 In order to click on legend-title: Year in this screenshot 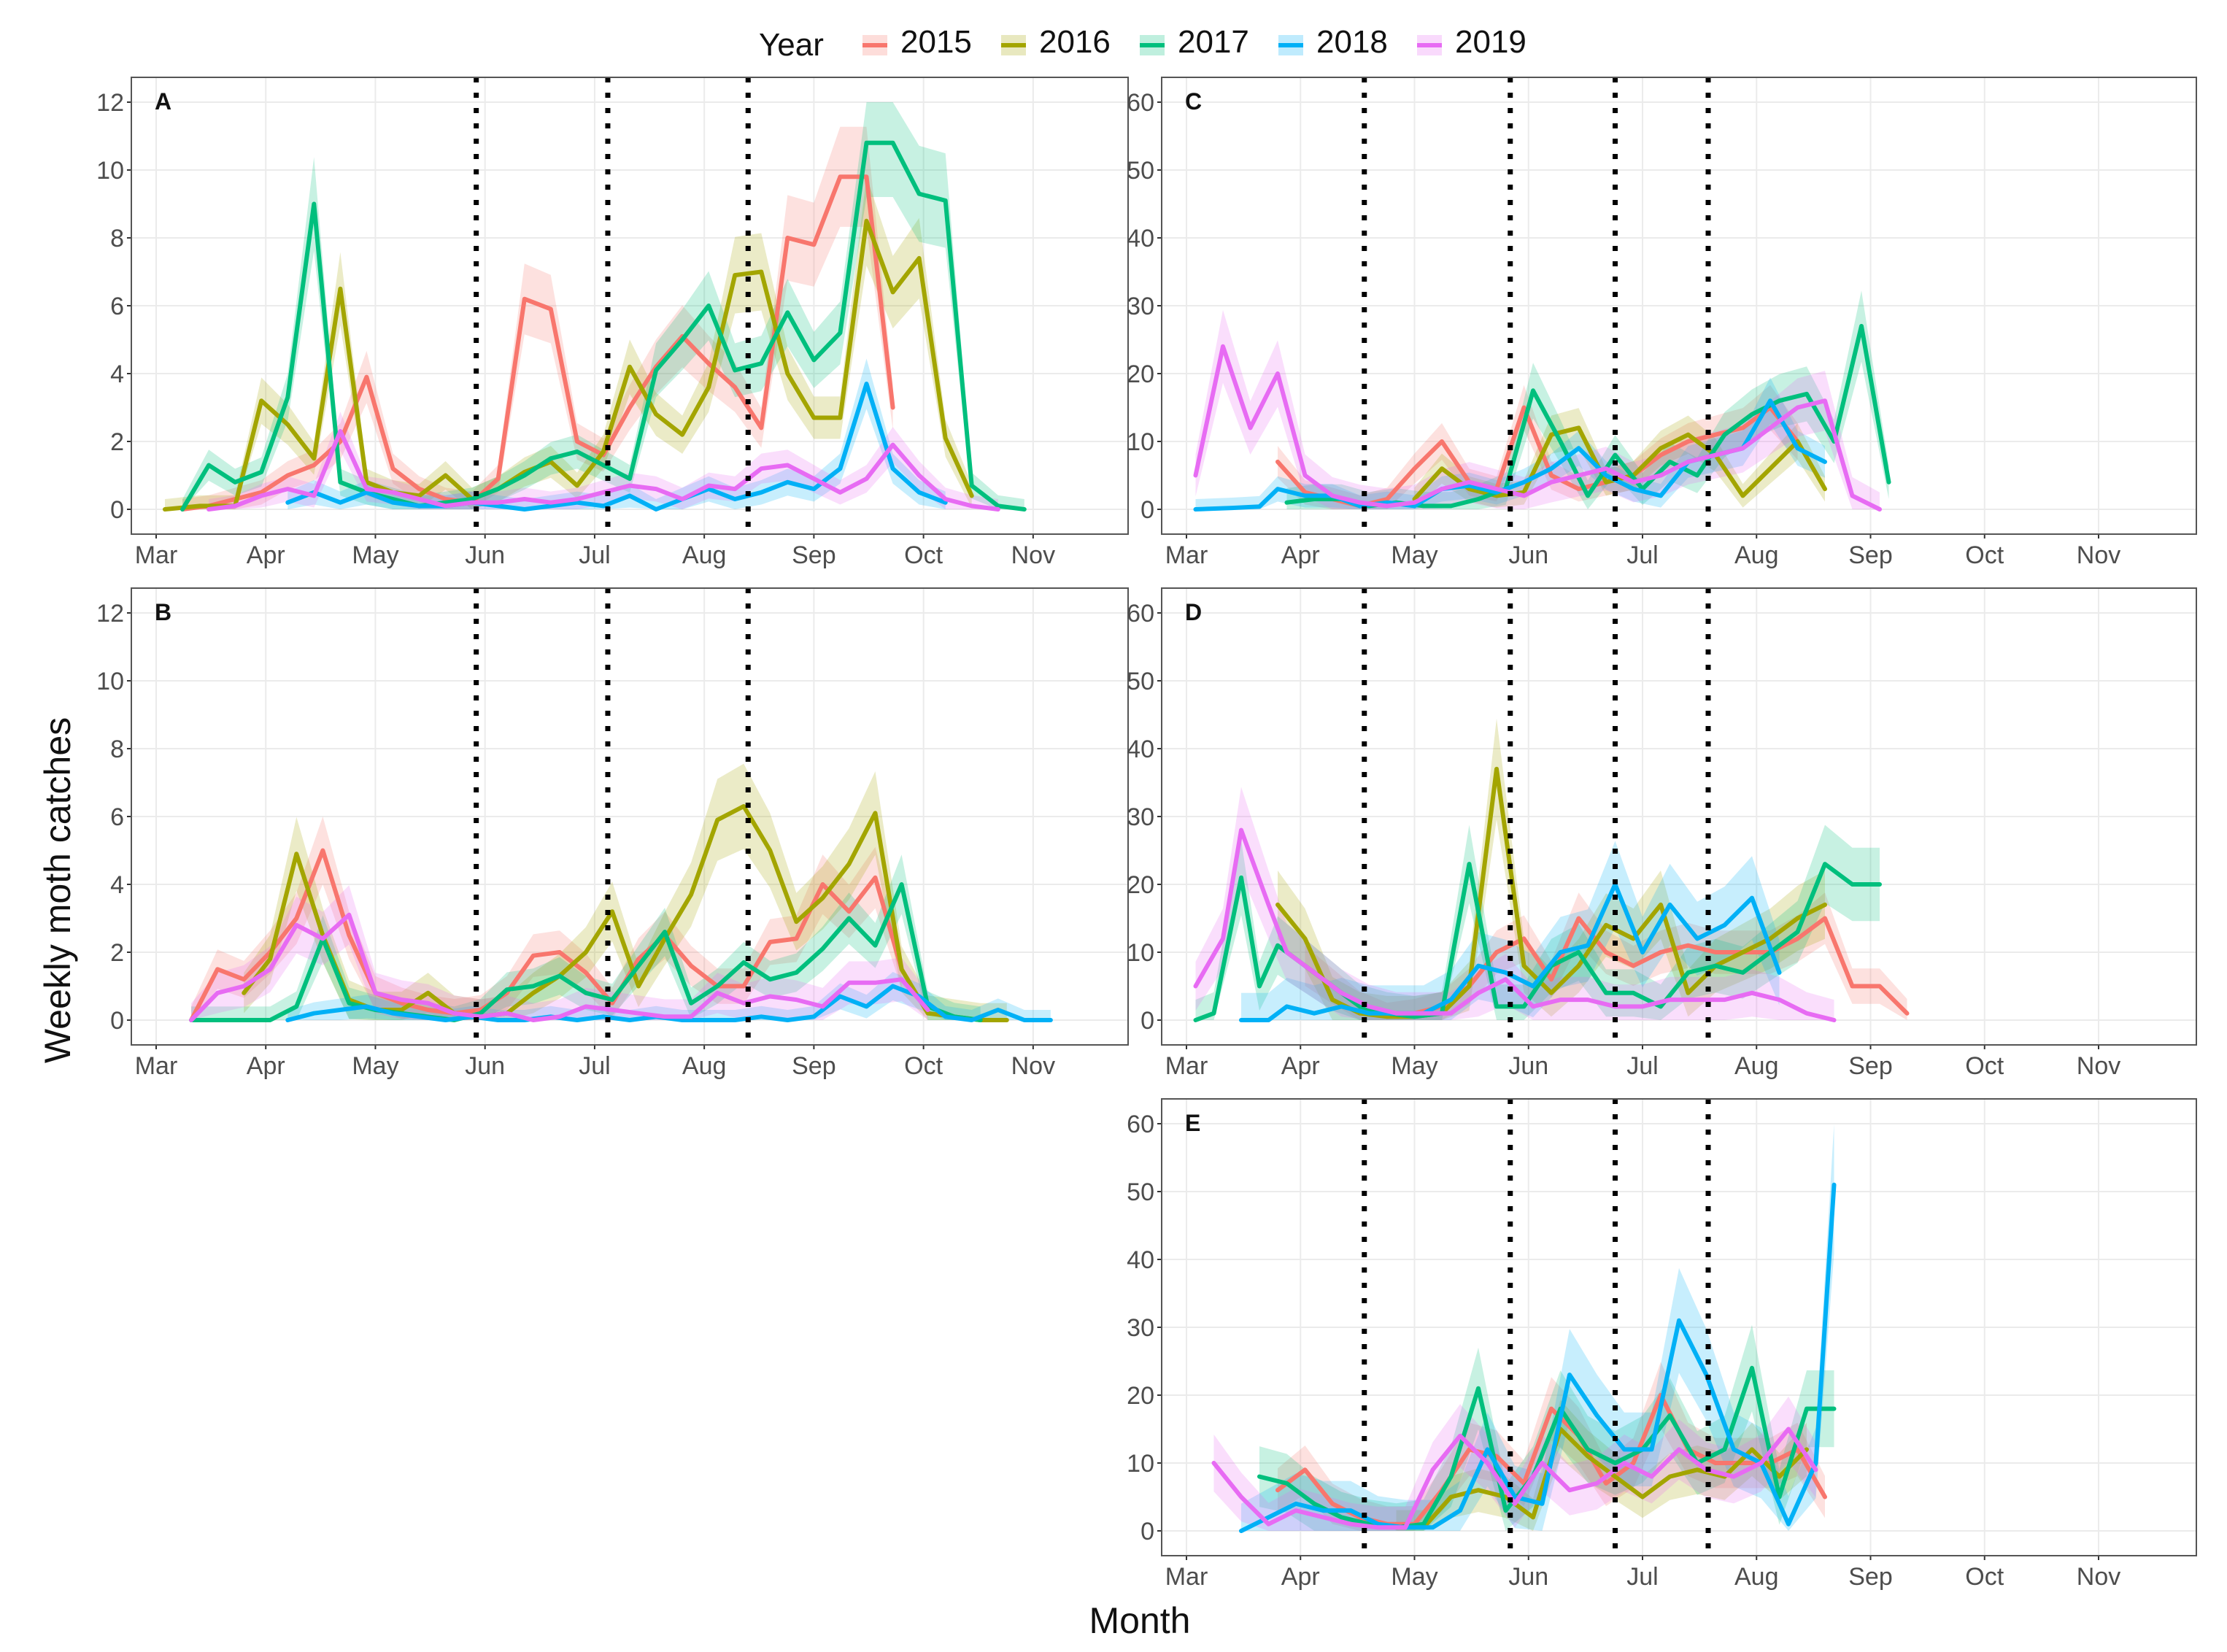, I will do `click(791, 45)`.